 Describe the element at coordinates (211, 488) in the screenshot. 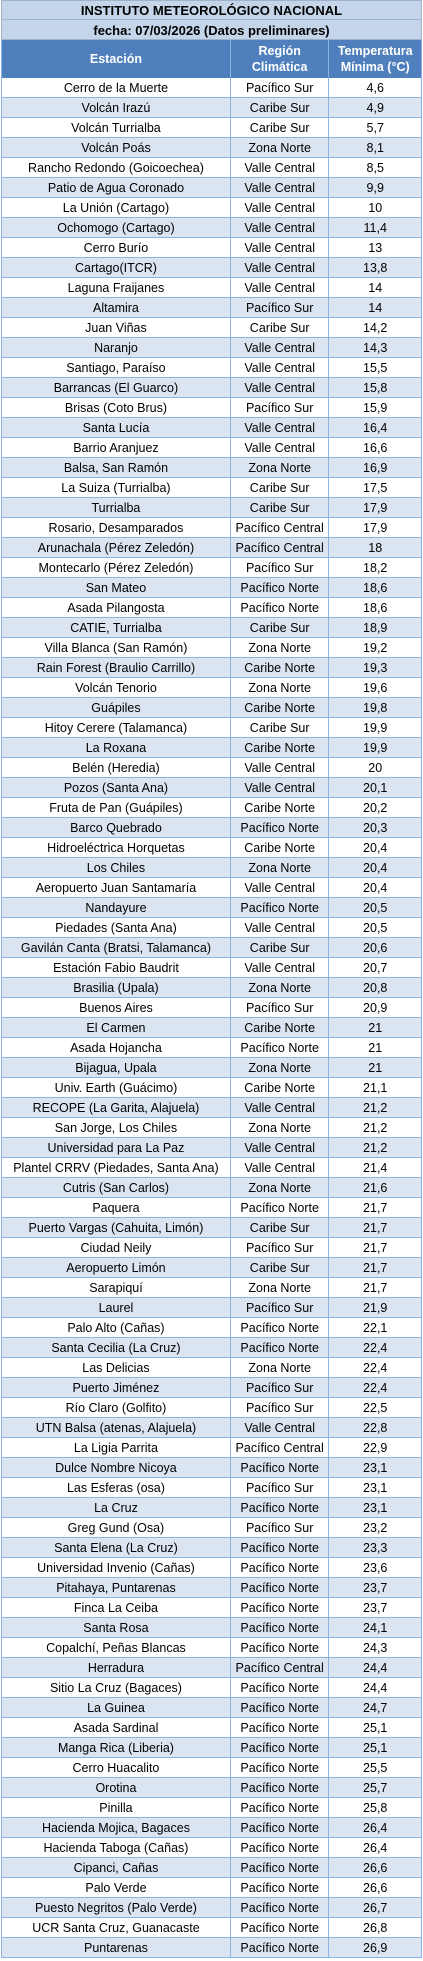

I see `table-row: La Suiza (Turrialba) Caribe Sur 17,5` at that location.